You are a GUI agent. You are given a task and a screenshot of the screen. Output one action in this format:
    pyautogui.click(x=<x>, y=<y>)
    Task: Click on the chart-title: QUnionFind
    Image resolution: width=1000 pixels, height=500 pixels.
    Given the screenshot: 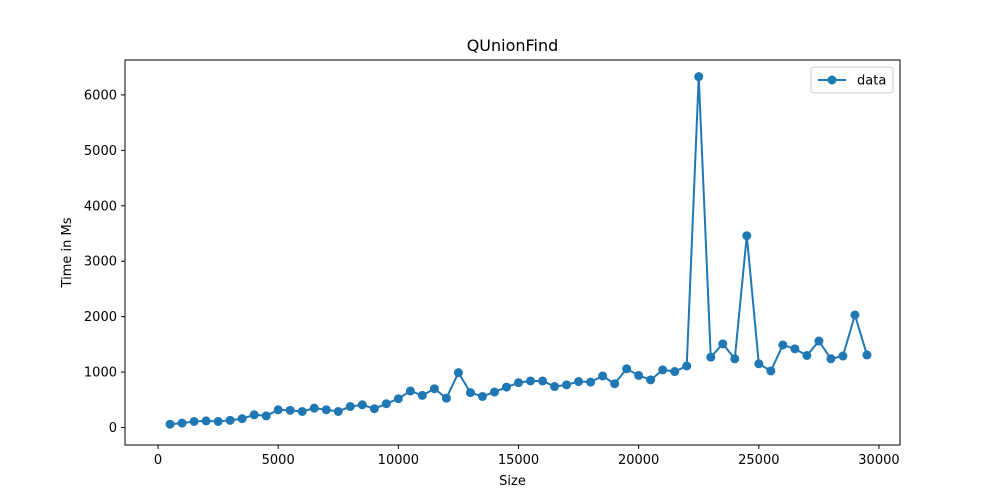 What is the action you would take?
    pyautogui.click(x=513, y=45)
    